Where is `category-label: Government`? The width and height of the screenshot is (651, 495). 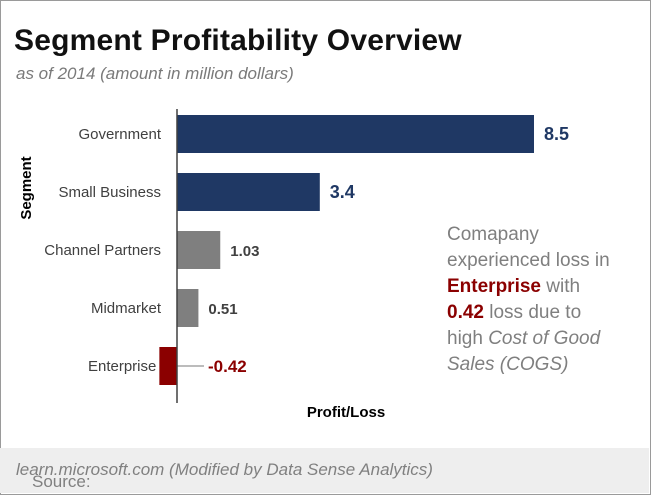
category-label: Government is located at coordinates (119, 134).